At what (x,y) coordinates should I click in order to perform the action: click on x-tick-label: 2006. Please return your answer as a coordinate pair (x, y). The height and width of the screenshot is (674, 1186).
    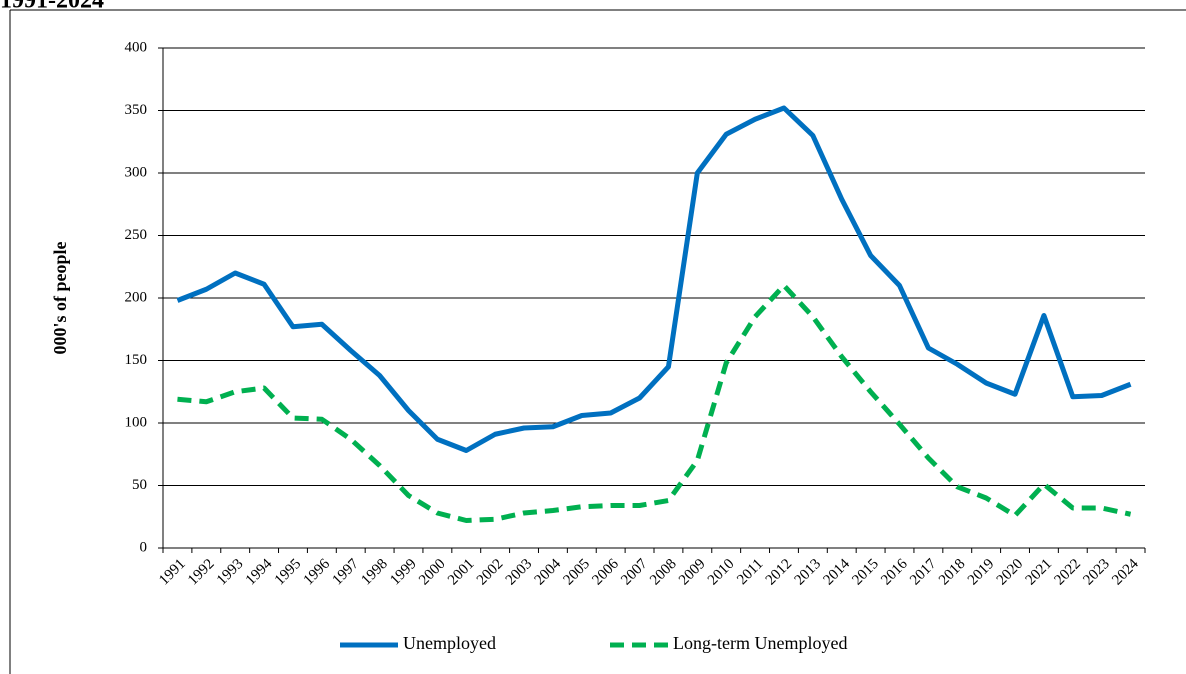
    Looking at the image, I should click on (605, 572).